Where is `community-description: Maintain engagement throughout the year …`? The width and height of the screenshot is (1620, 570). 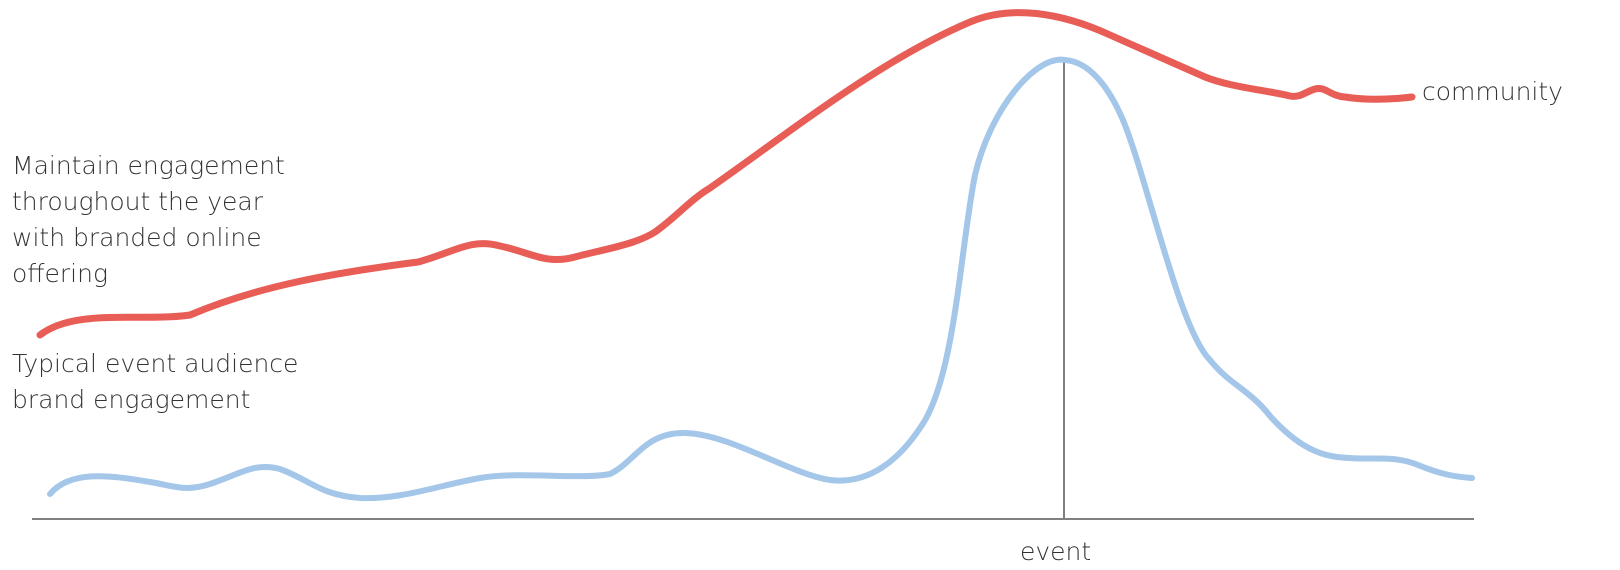
community-description: Maintain engagement throughout the year … is located at coordinates (148, 219).